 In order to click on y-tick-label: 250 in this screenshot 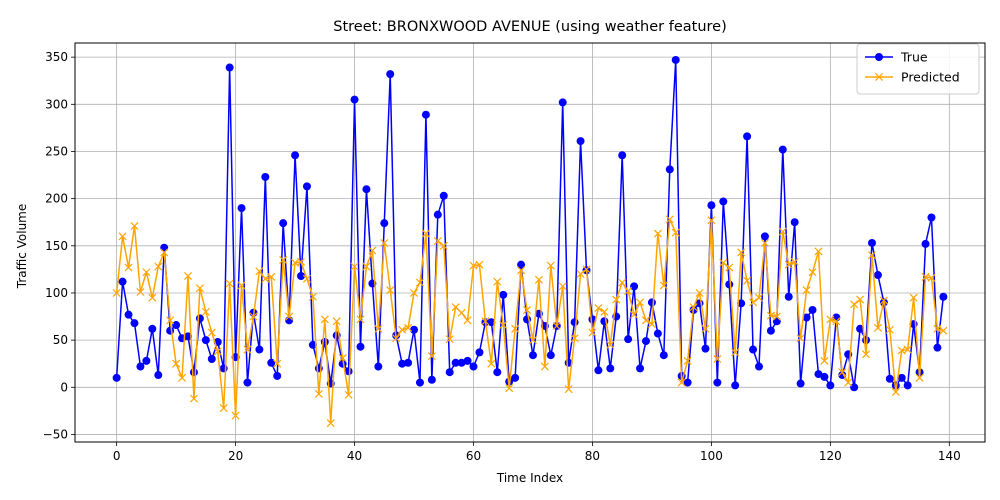, I will do `click(56, 151)`.